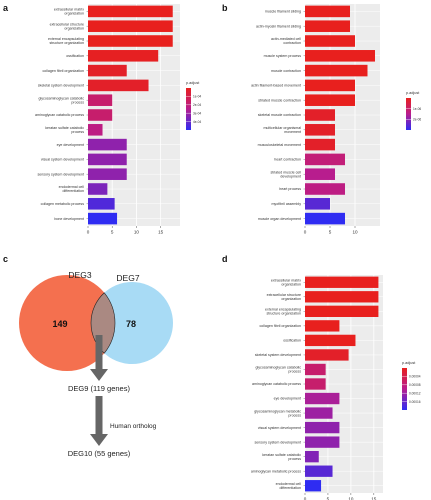 The height and width of the screenshot is (500, 431). What do you see at coordinates (225, 259) in the screenshot?
I see `panel-letter-d: d` at bounding box center [225, 259].